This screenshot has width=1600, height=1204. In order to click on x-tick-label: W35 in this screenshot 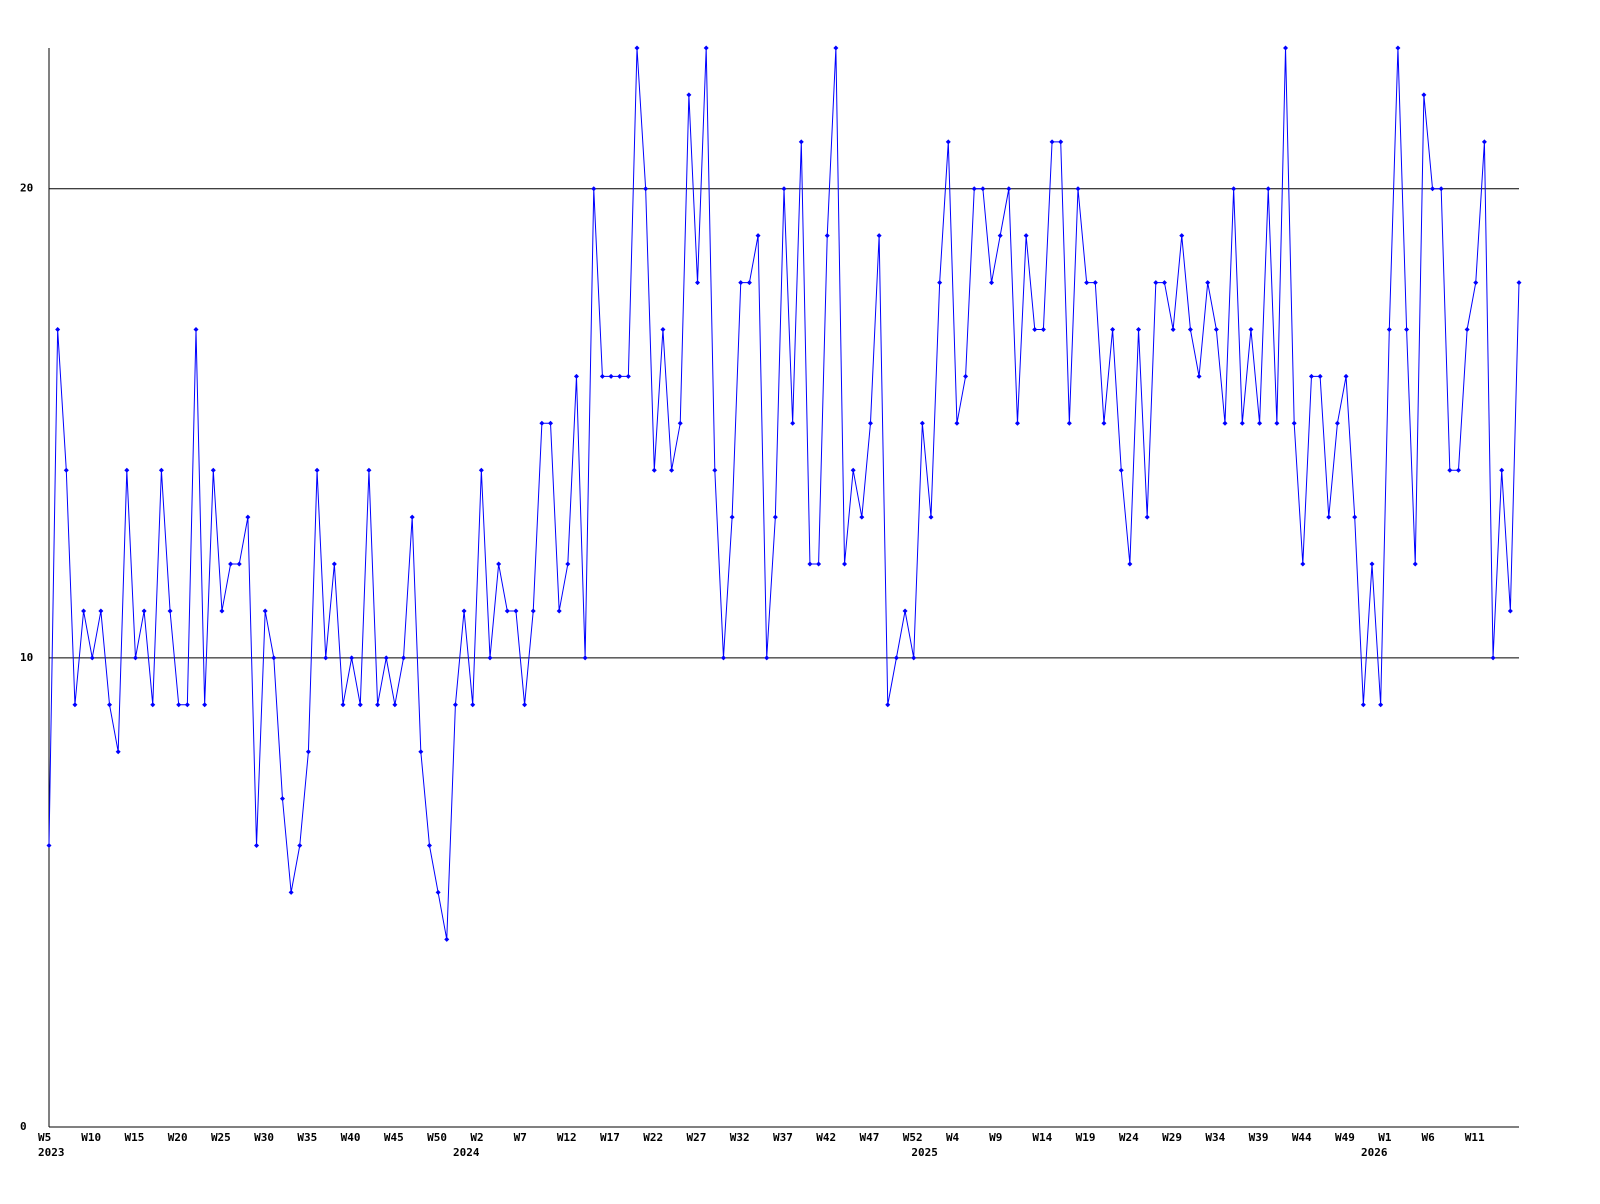, I will do `click(307, 1137)`.